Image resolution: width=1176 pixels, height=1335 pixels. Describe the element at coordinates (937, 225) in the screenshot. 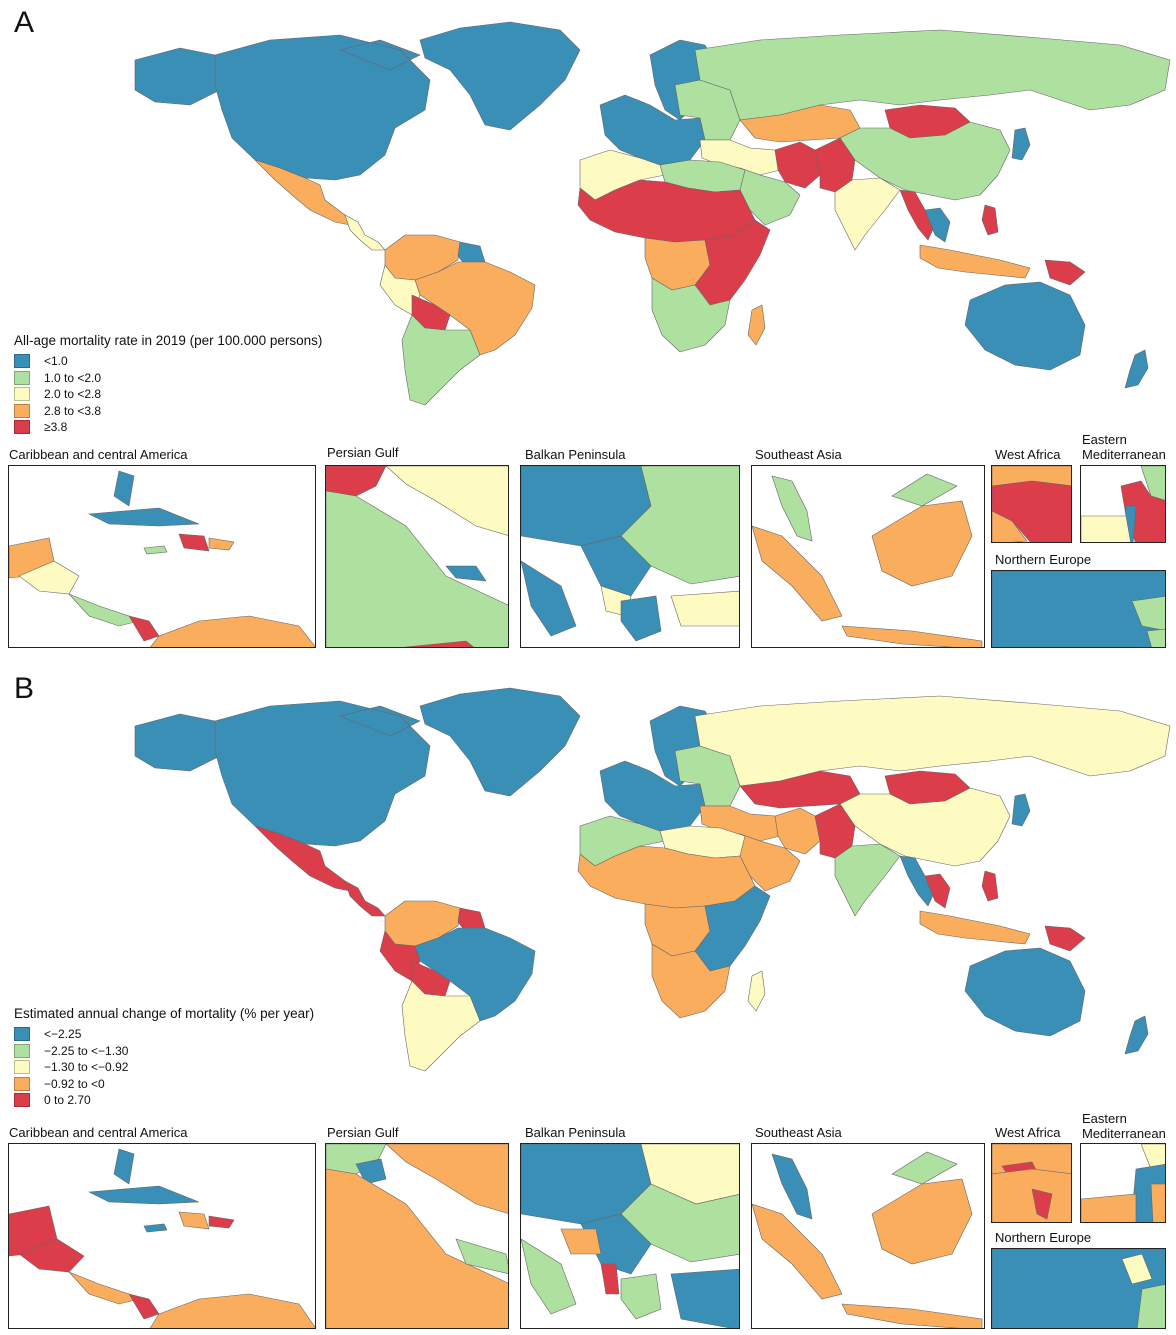

I see `region-indochina` at that location.